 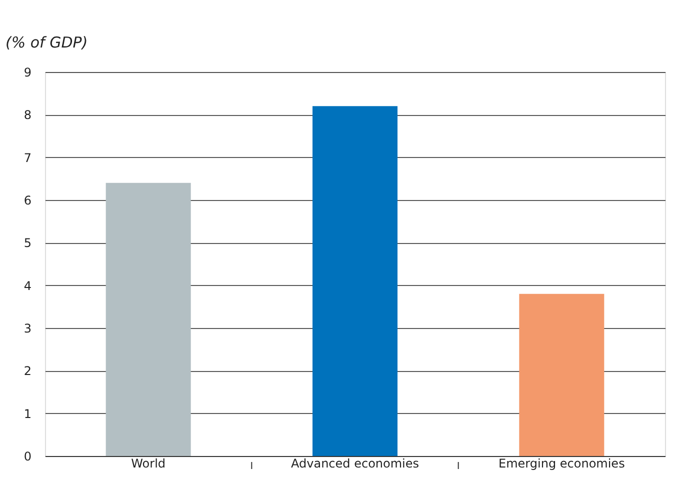 What do you see at coordinates (28, 285) in the screenshot?
I see `y-tick-label: 4` at bounding box center [28, 285].